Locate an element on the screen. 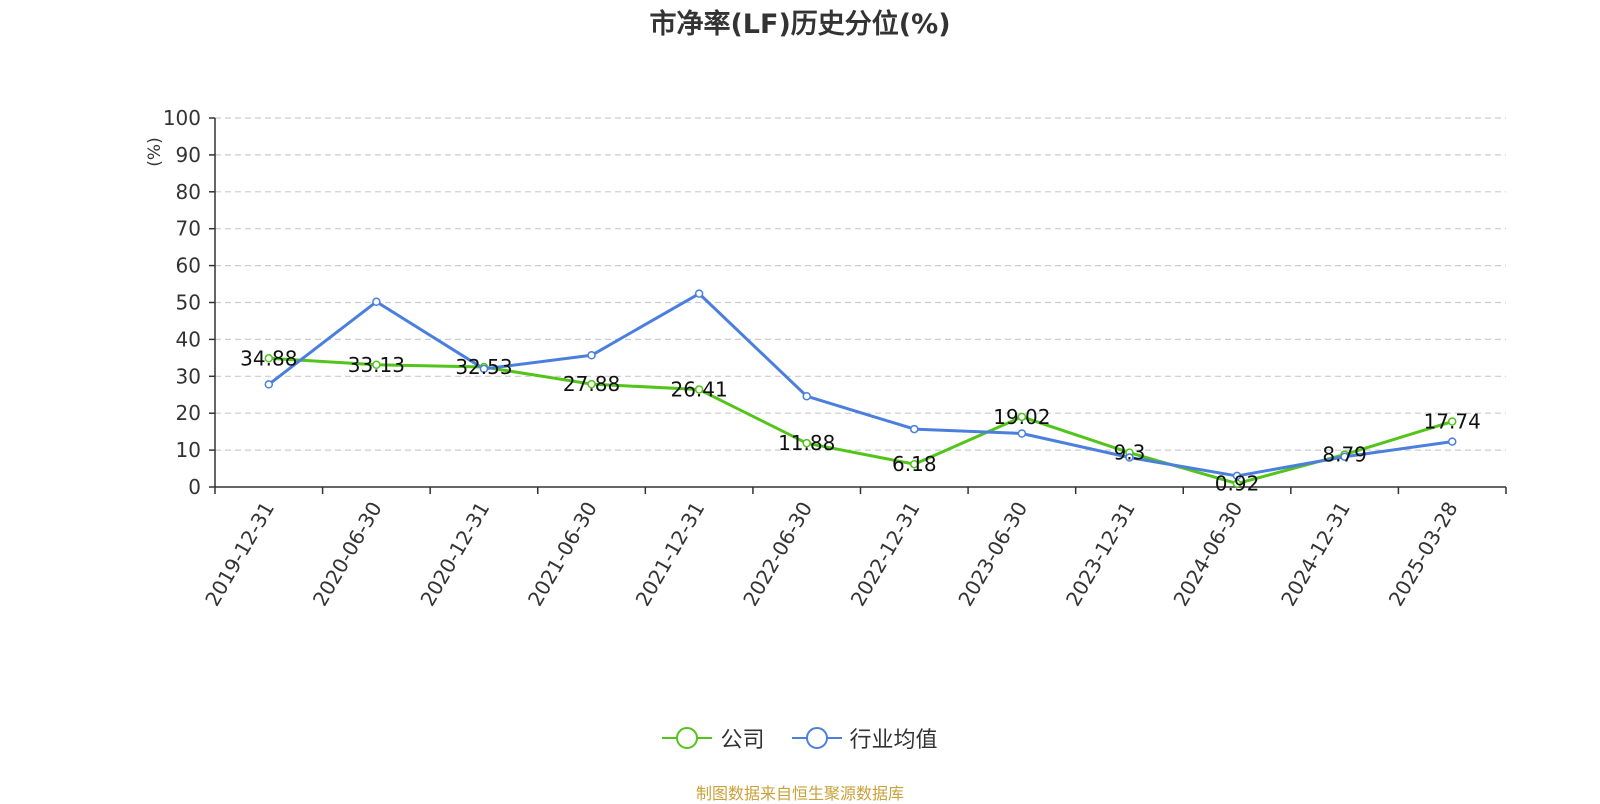 Image resolution: width=1600 pixels, height=804 pixels. x-tick-label: 2020-06-30 is located at coordinates (347, 554).